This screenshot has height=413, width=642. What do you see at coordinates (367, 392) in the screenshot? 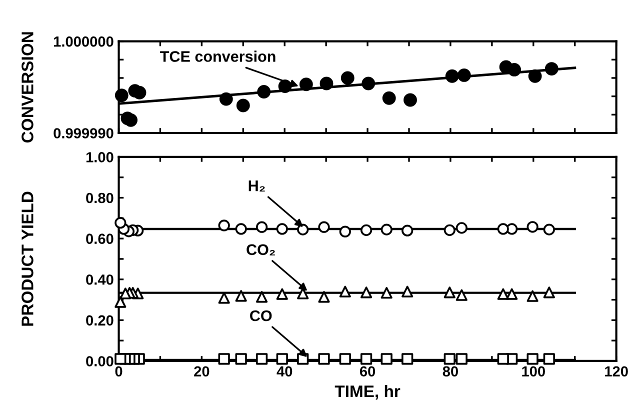
I see `x-axis-title: TIME, hr` at bounding box center [367, 392].